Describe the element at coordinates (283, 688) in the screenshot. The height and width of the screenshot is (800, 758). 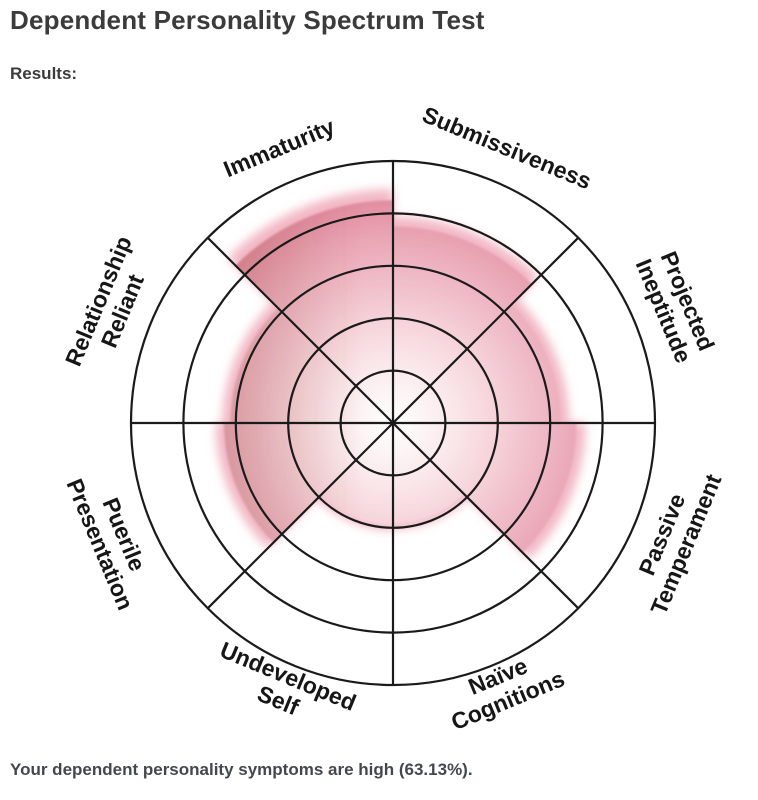
I see `sector-label-undeveloped-self: UndevelopedSelf` at that location.